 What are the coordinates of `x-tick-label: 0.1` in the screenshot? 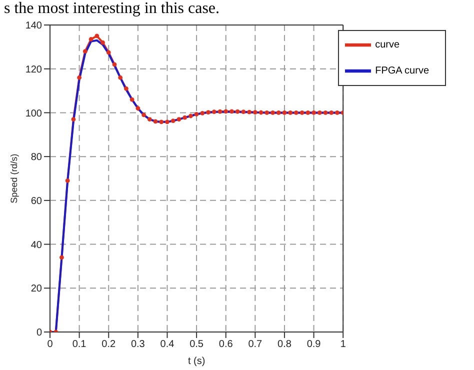 It's located at (79, 344).